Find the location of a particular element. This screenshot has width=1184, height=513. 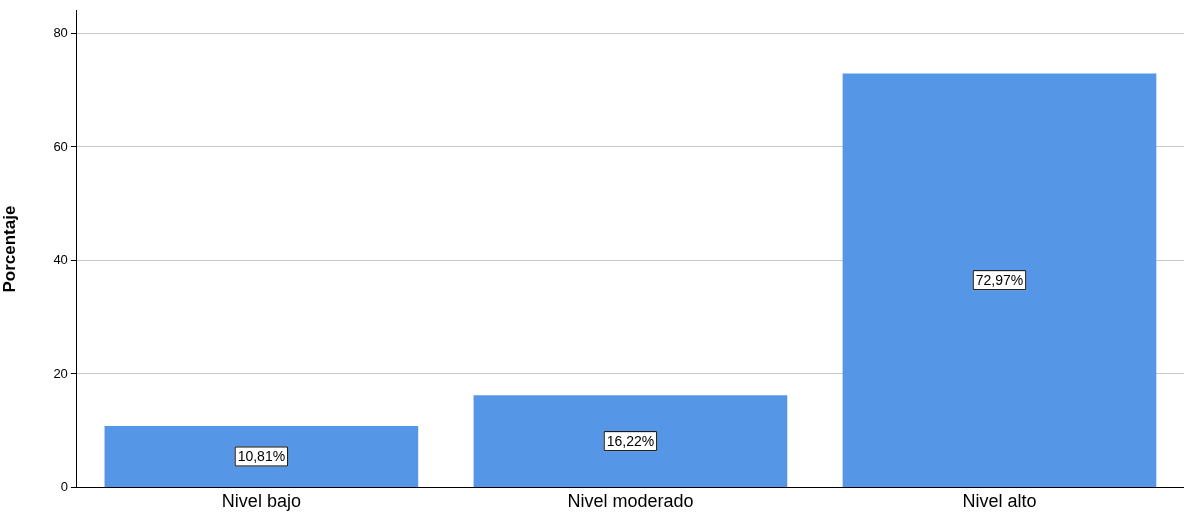

x-tick-label: Nivel bajo is located at coordinates (261, 501).